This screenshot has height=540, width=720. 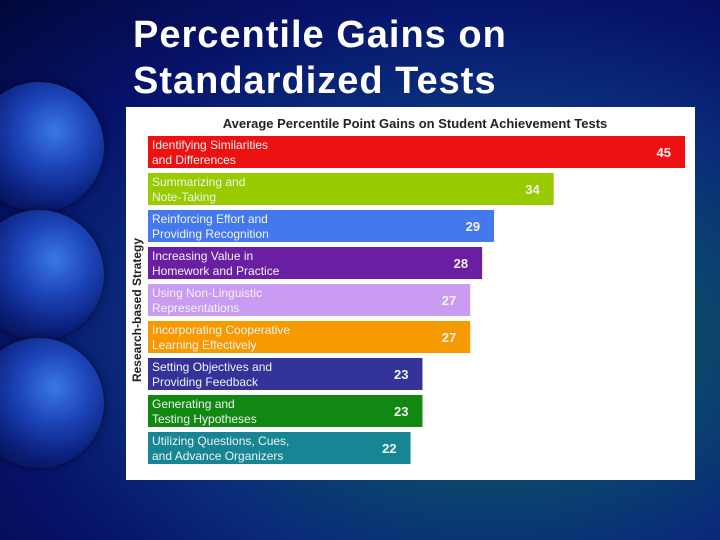 What do you see at coordinates (52, 147) in the screenshot?
I see `decorative-orb-top` at bounding box center [52, 147].